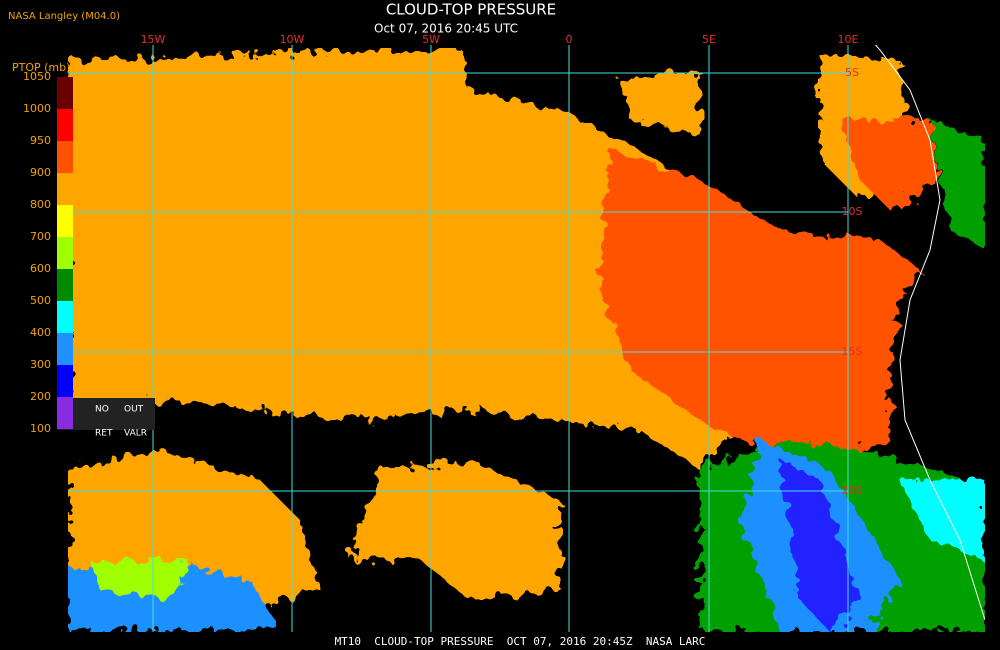 This screenshot has width=1000, height=650. I want to click on longitude-label: 10W, so click(292, 39).